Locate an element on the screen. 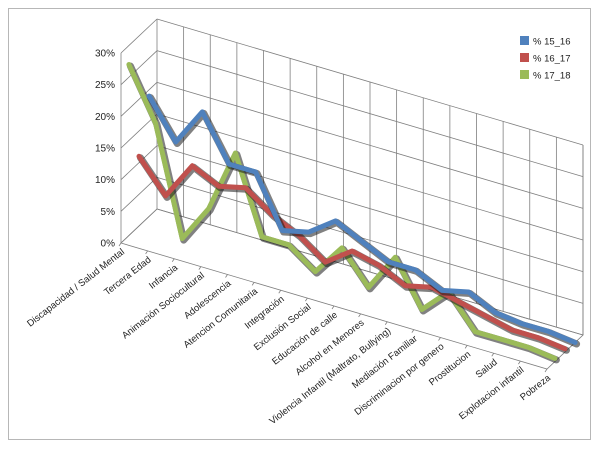  legend: % 15_16 % 16_17 % 17_18 is located at coordinates (545, 59).